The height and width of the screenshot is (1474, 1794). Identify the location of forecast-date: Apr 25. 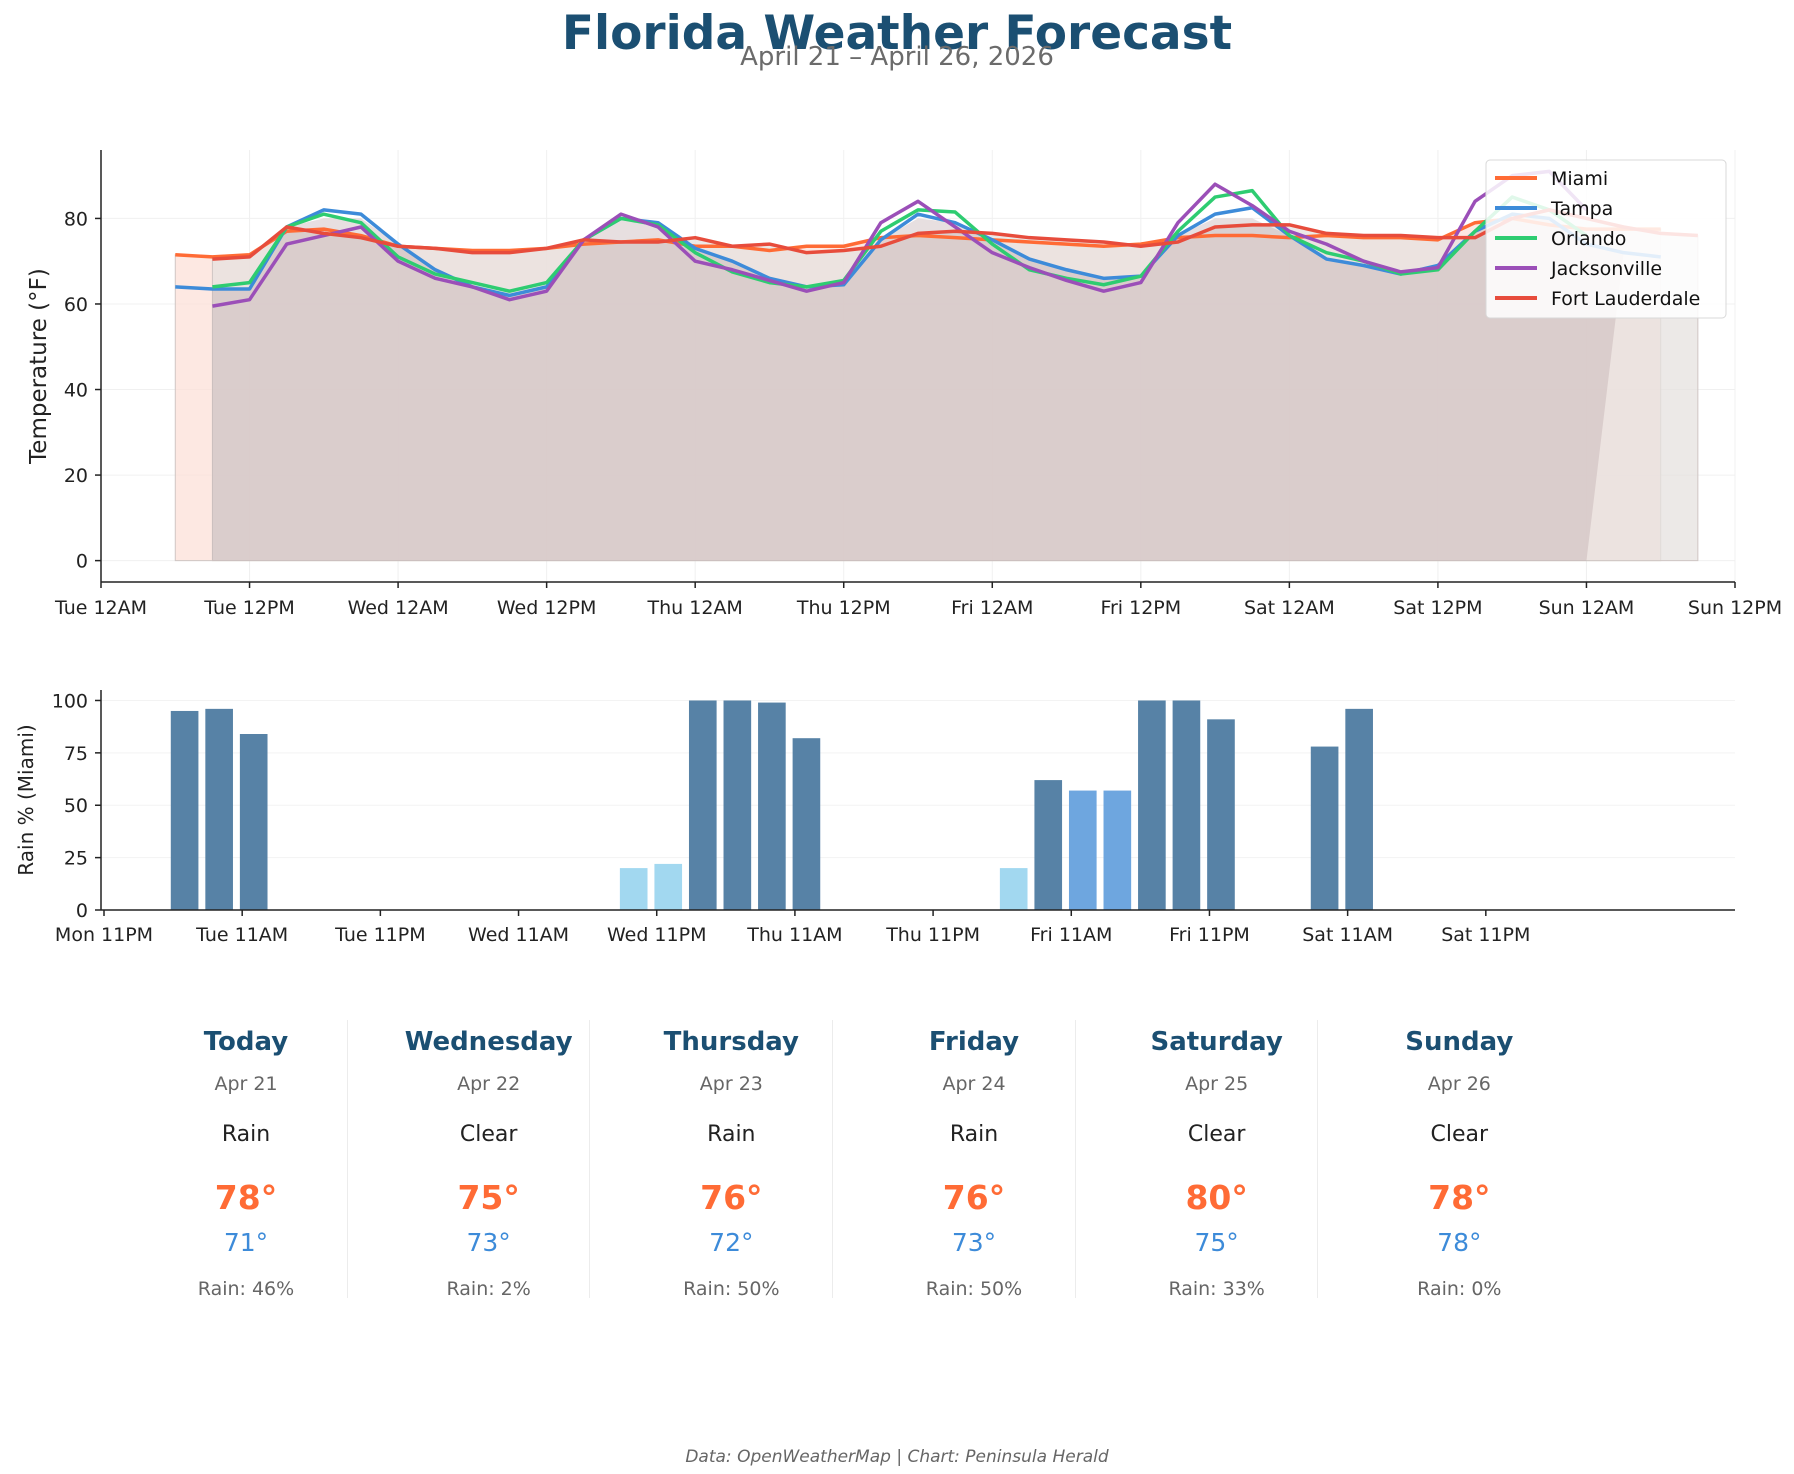
(1217, 1084).